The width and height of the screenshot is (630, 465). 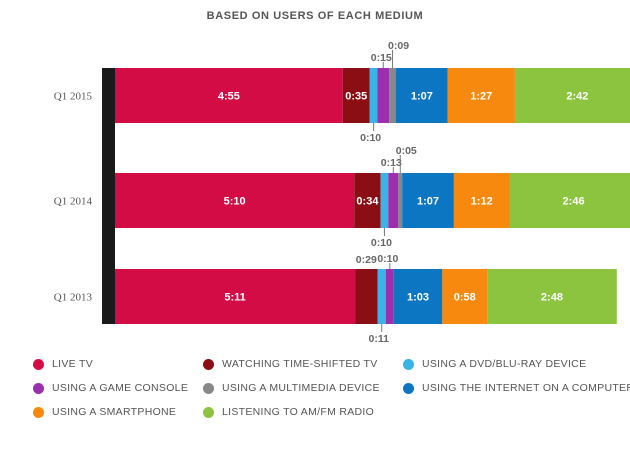 I want to click on legend-item-live-tv: LIVE TV, so click(x=63, y=364).